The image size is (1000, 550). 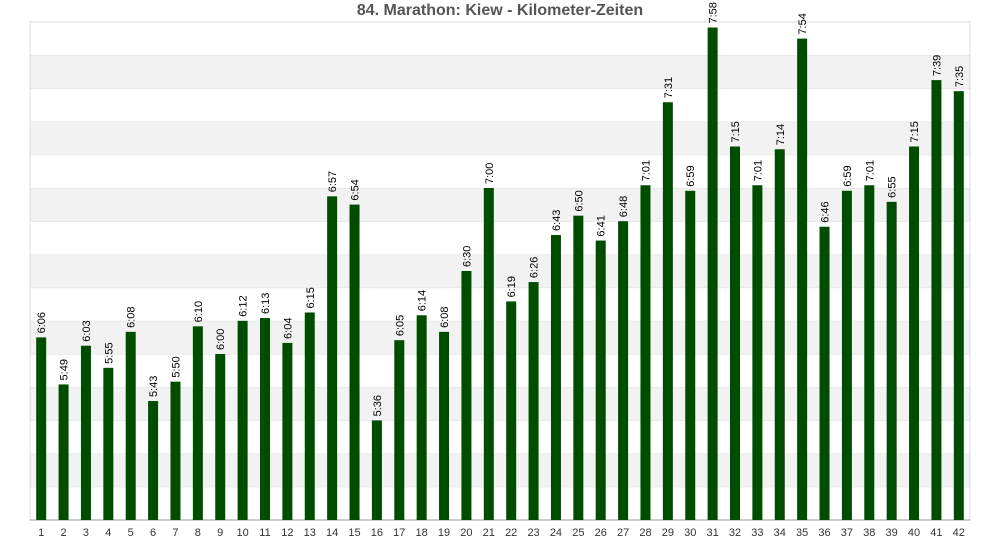 I want to click on bar-value-label: 5:36, so click(x=378, y=405).